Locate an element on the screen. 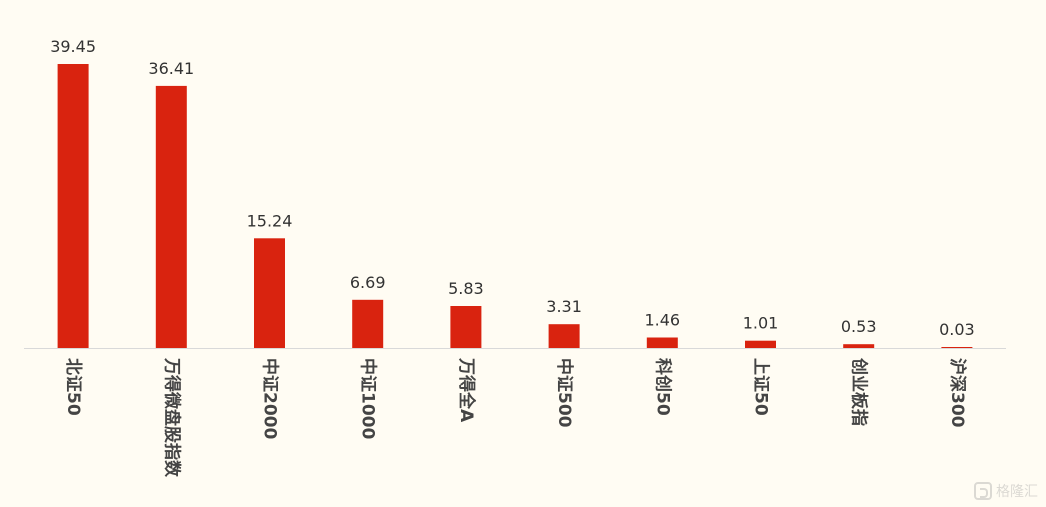 The width and height of the screenshot is (1046, 507). data-label: 36.41 is located at coordinates (171, 68).